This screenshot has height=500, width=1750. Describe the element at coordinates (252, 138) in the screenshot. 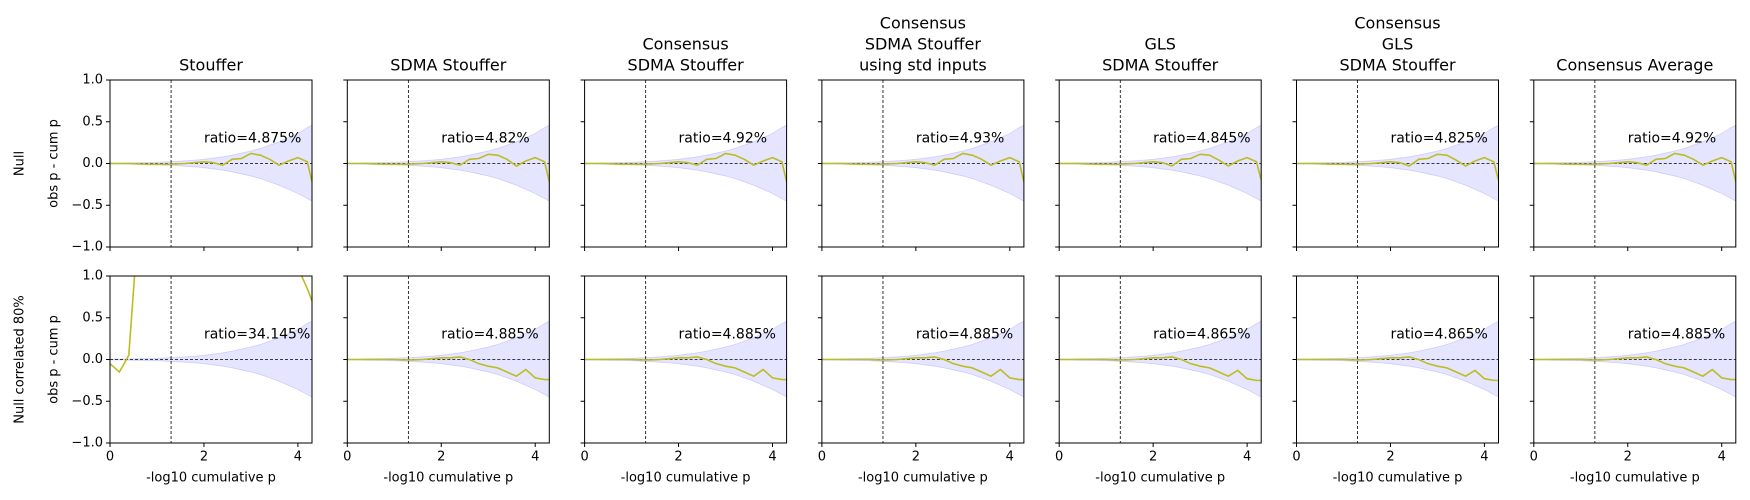

I see `ratio-label: ratio=4.875%` at that location.